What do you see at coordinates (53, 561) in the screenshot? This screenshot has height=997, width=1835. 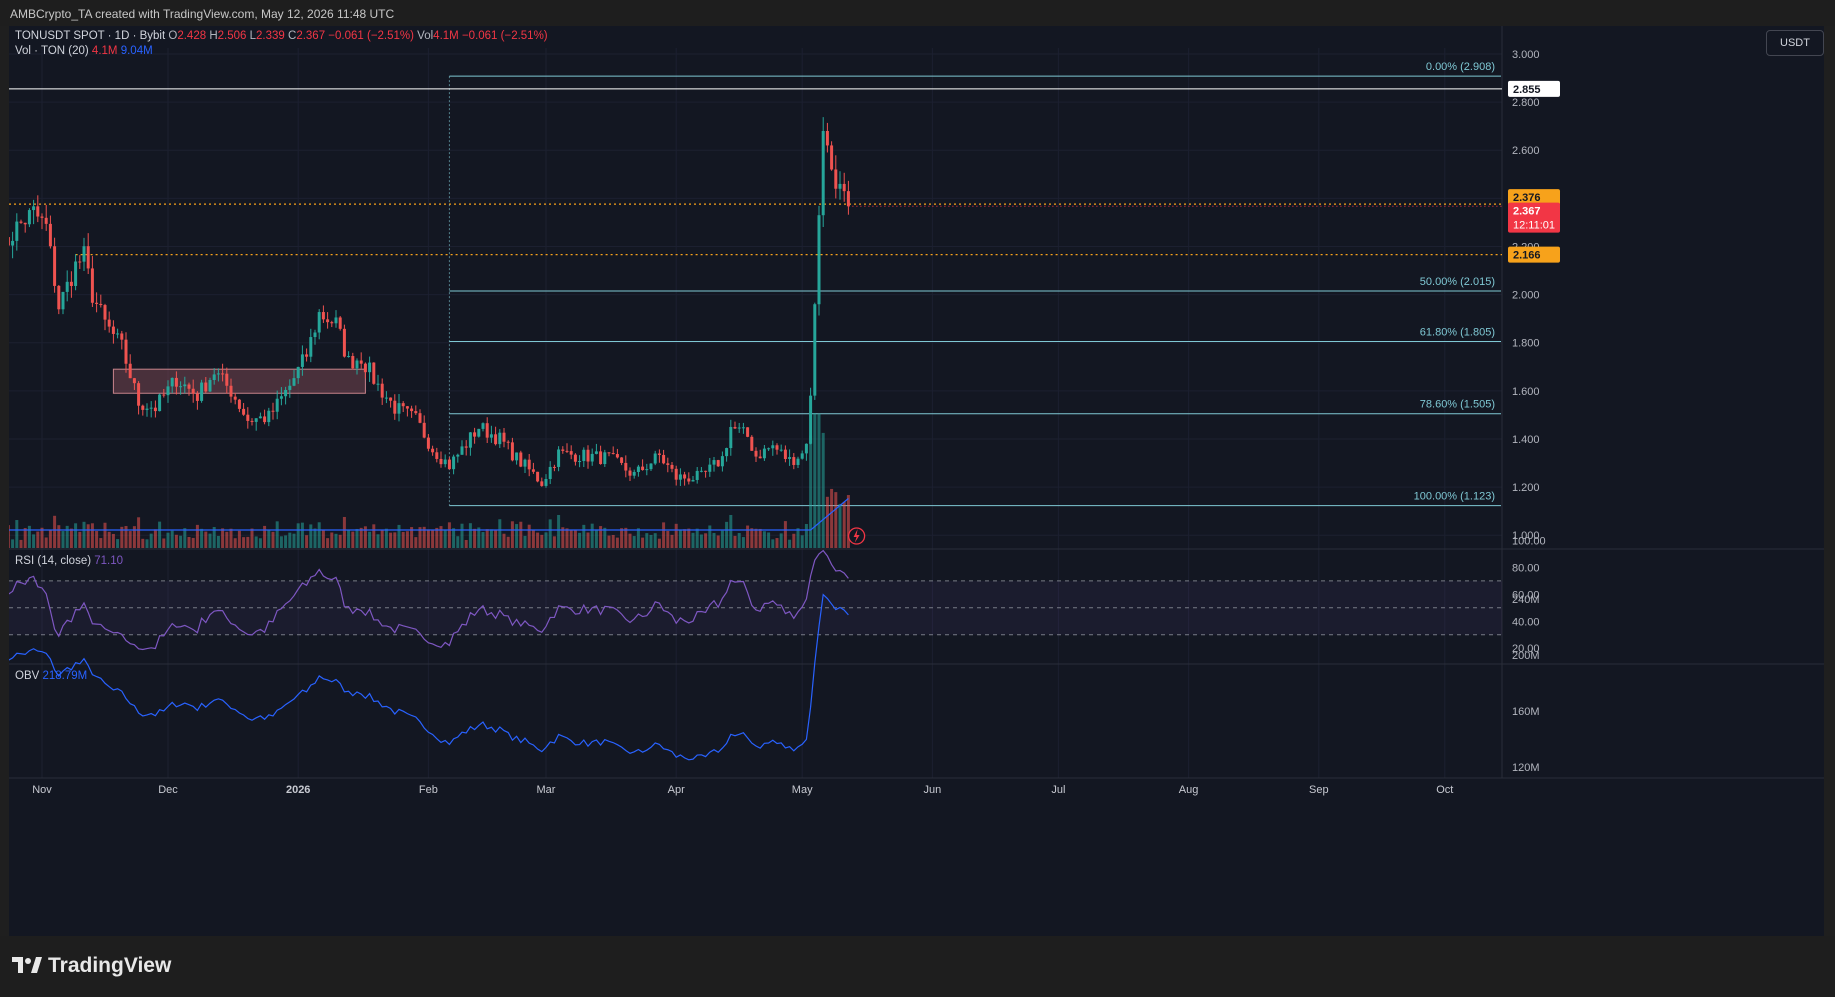 I see `rsi-label: RSI (14, close)` at bounding box center [53, 561].